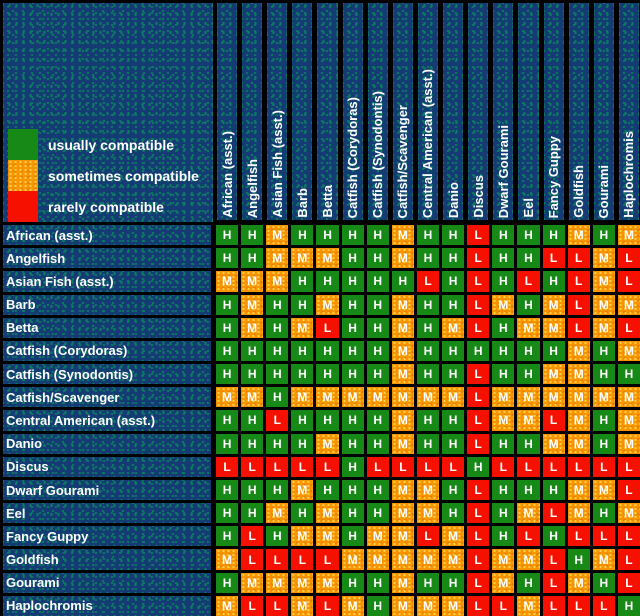  I want to click on legend-label: usually compatible, so click(111, 144).